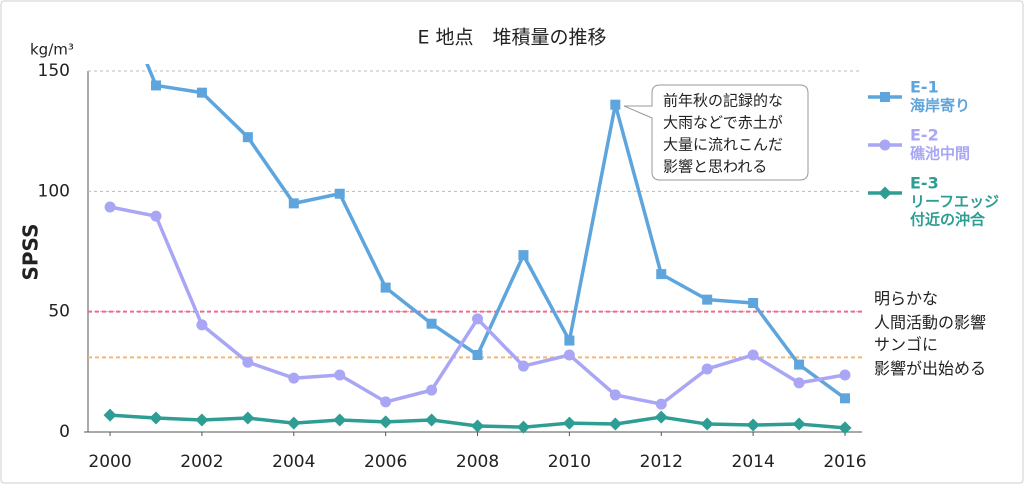 This screenshot has height=488, width=1024. Describe the element at coordinates (924, 183) in the screenshot. I see `legend-label: E-3` at that location.